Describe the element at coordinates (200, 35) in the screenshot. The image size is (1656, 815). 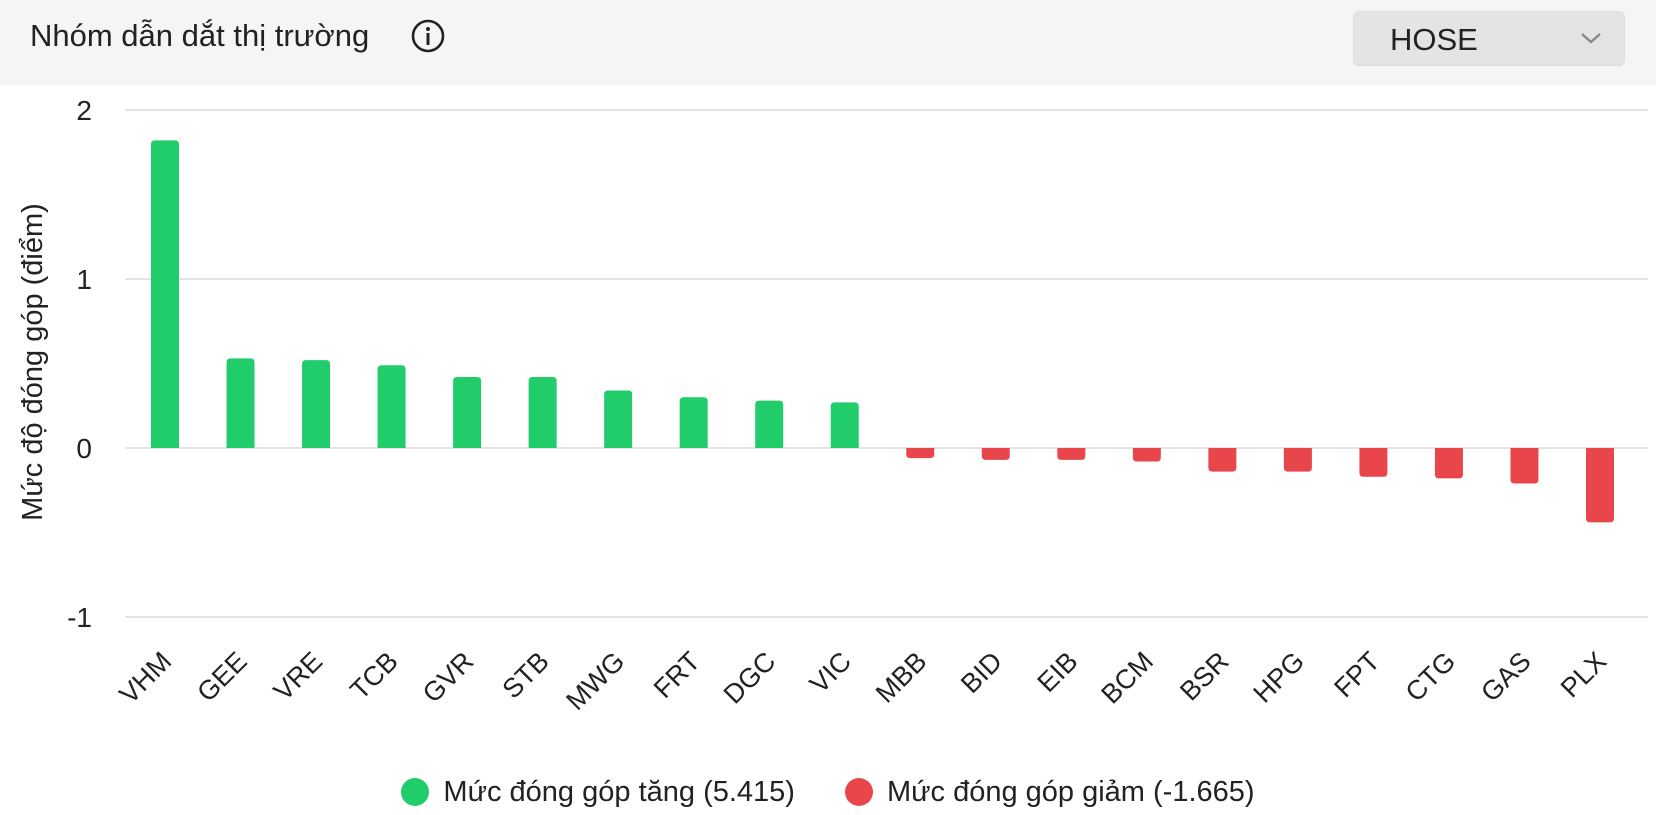
I see `chart-title: Nhóm dẫn dắt thị trường` at that location.